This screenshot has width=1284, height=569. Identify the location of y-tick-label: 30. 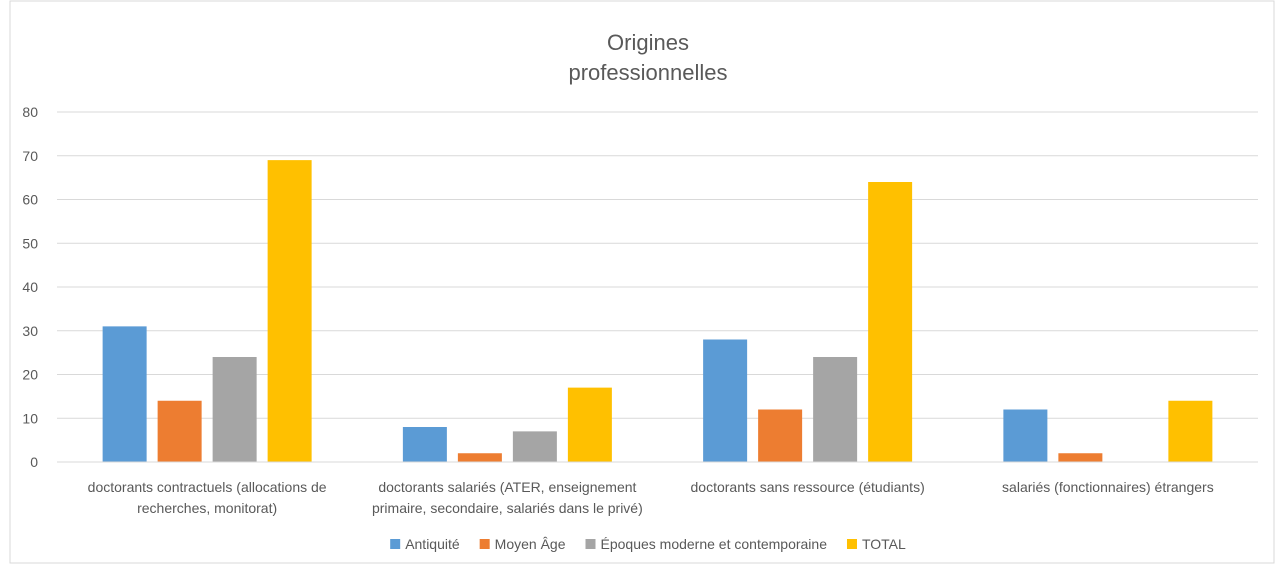
(30, 331).